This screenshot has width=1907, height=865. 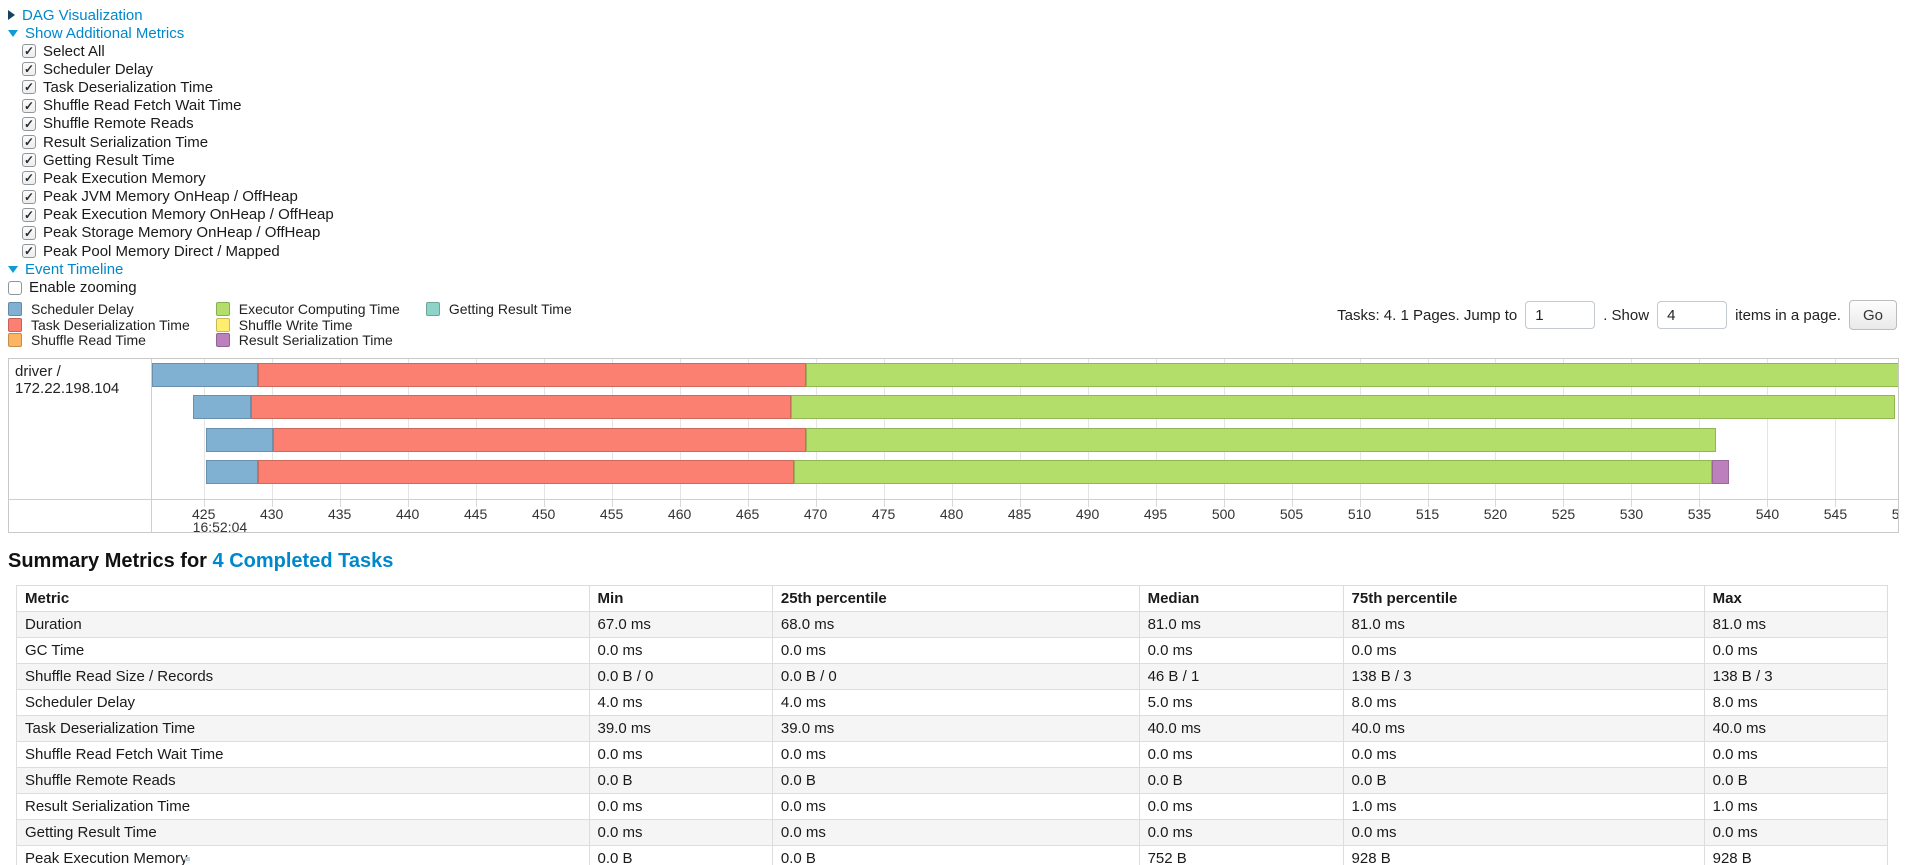 I want to click on jump-to-page-input, so click(x=1560, y=315).